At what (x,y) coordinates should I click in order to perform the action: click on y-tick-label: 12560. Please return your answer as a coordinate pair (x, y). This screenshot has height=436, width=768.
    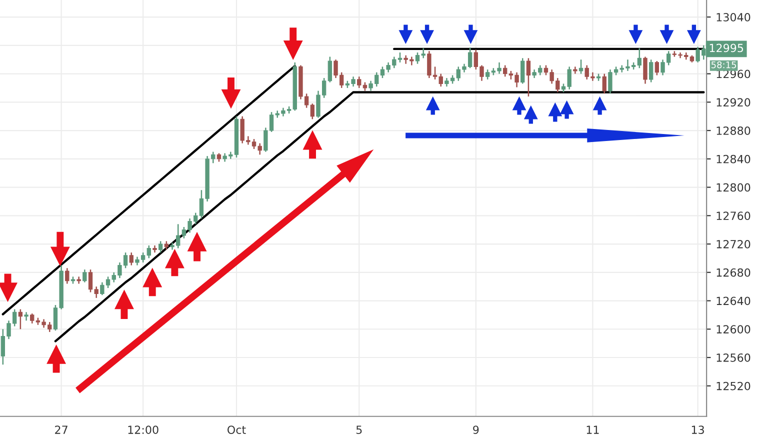
    Looking at the image, I should click on (733, 357).